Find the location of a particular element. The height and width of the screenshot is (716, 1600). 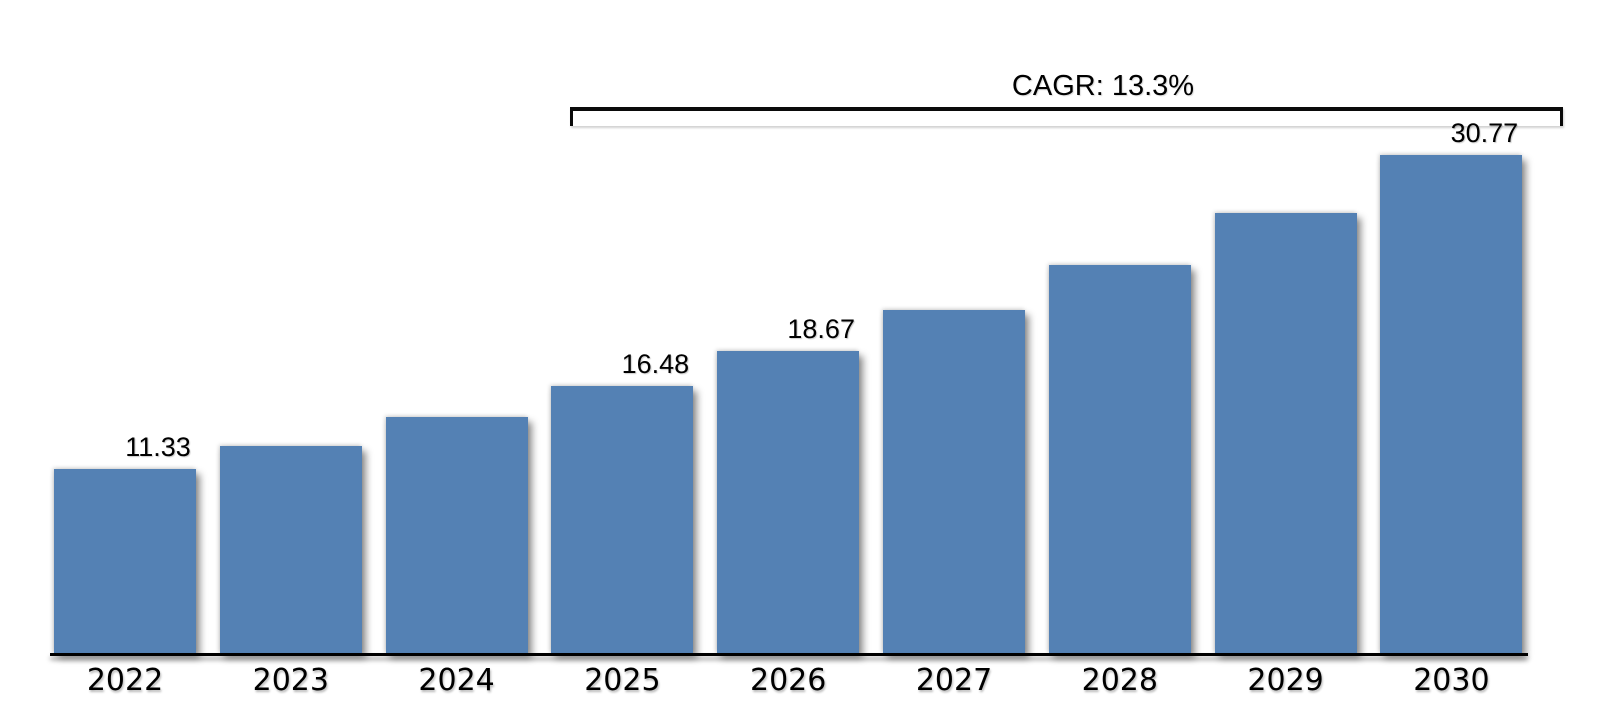

cagr-annotation-label: CAGR: 13.3% is located at coordinates (1103, 86).